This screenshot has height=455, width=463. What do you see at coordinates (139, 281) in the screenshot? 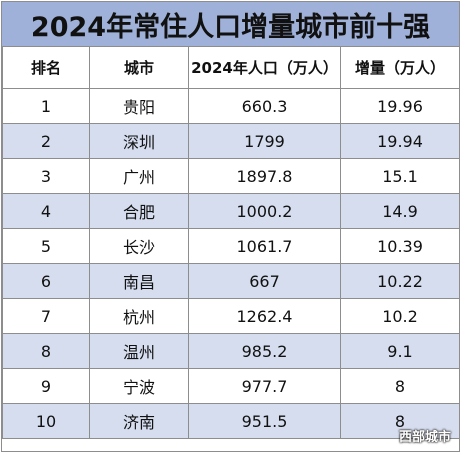
I see `cell-city: 南昌` at bounding box center [139, 281].